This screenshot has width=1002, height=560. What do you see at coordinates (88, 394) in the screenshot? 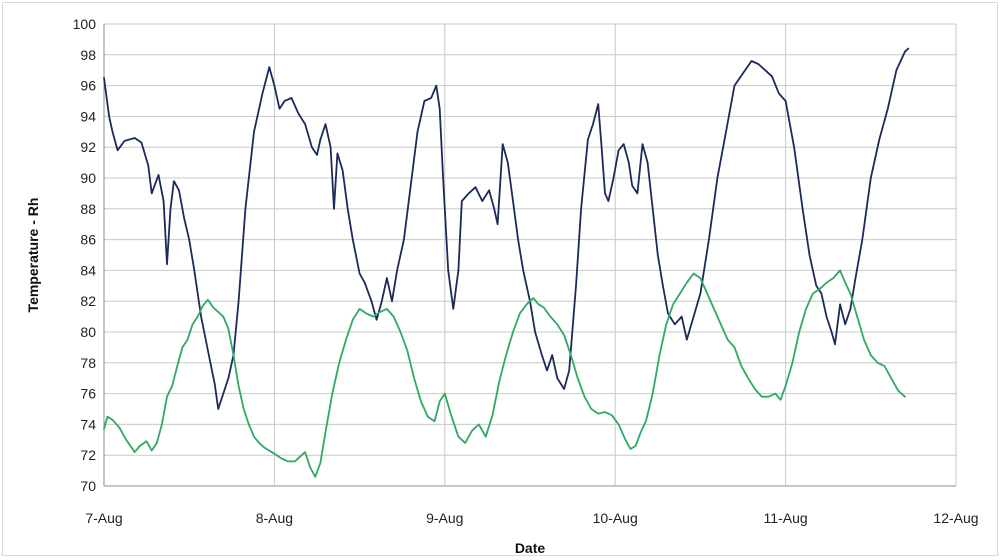
I see `y-tick-label: 76` at bounding box center [88, 394].